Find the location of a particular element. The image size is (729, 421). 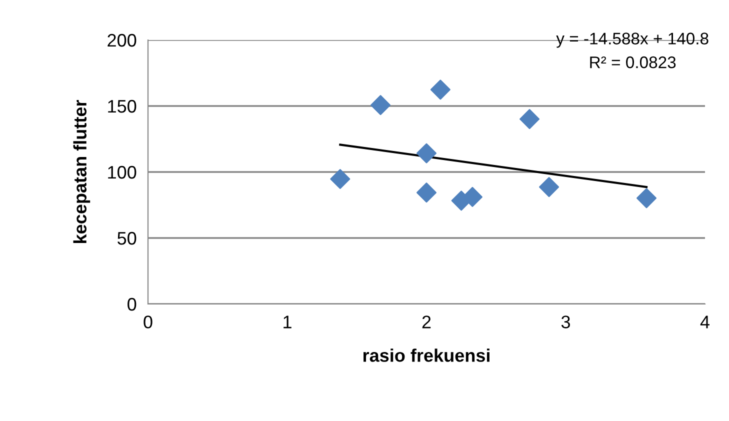

x-tick-label: 2 is located at coordinates (426, 322).